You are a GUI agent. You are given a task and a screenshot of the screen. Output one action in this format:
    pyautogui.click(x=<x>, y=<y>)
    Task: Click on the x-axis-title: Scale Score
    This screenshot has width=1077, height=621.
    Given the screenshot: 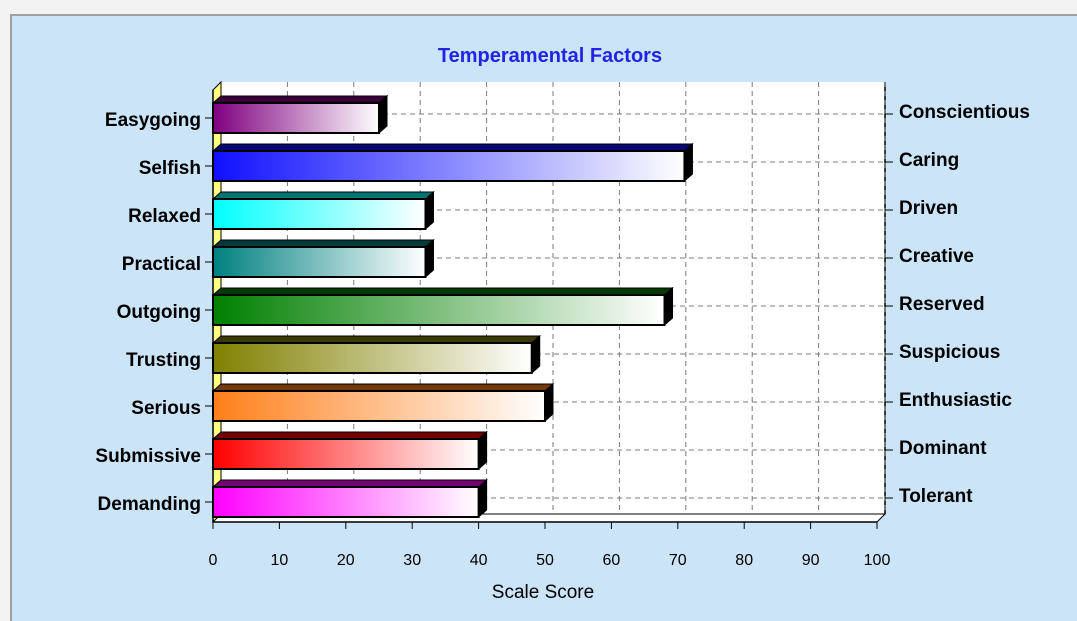 What is the action you would take?
    pyautogui.click(x=543, y=592)
    